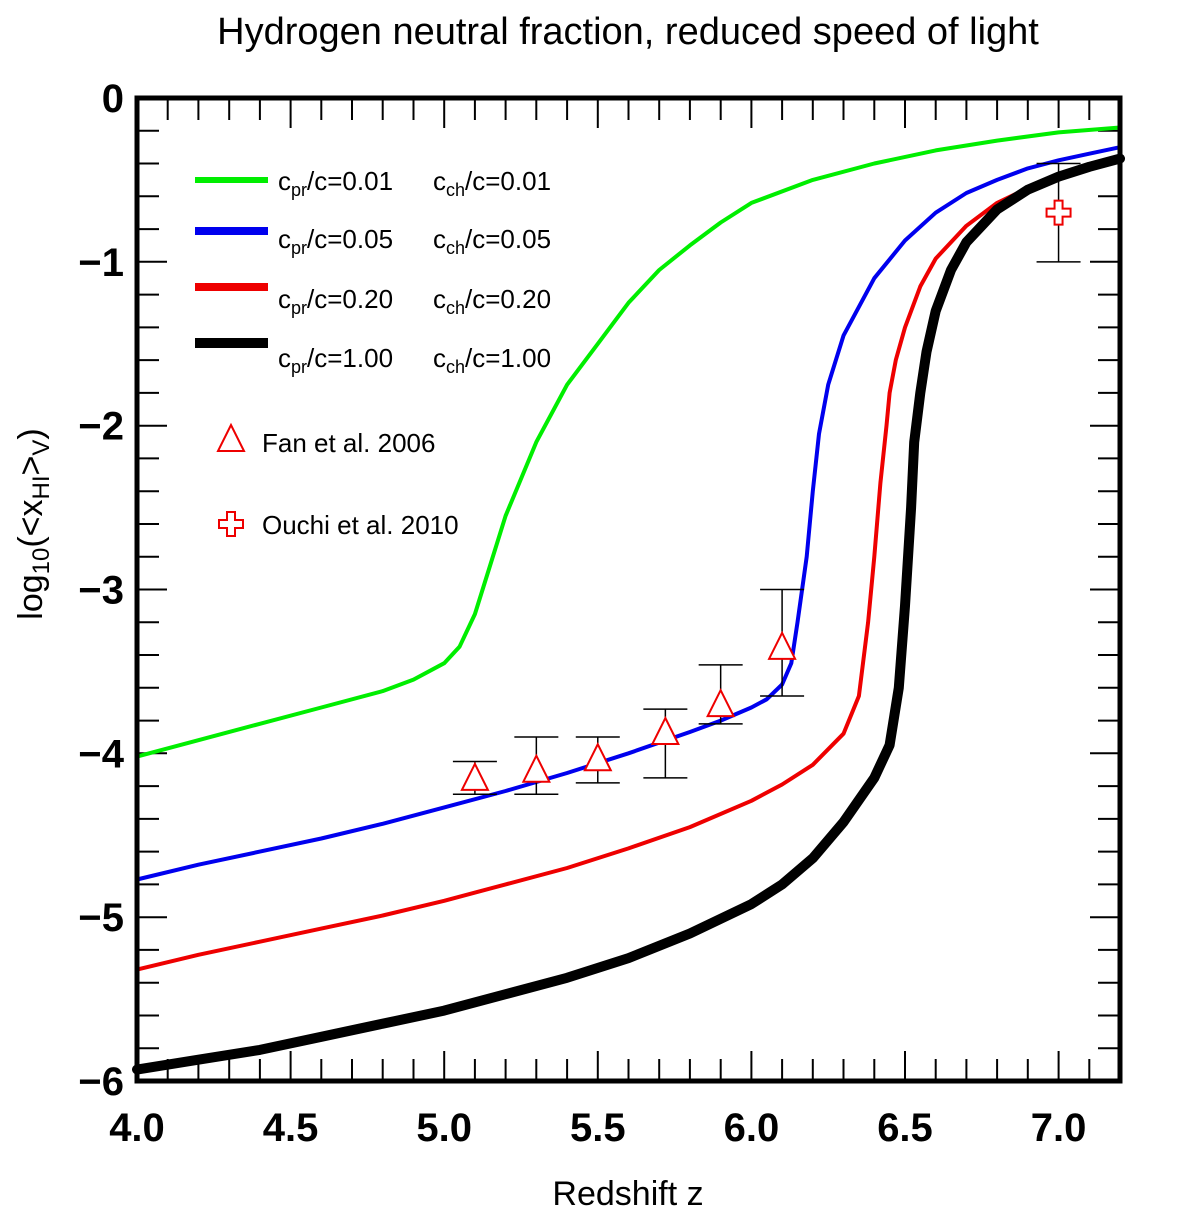 This screenshot has width=1200, height=1214. What do you see at coordinates (113, 99) in the screenshot?
I see `y-tick-label-0: 0` at bounding box center [113, 99].